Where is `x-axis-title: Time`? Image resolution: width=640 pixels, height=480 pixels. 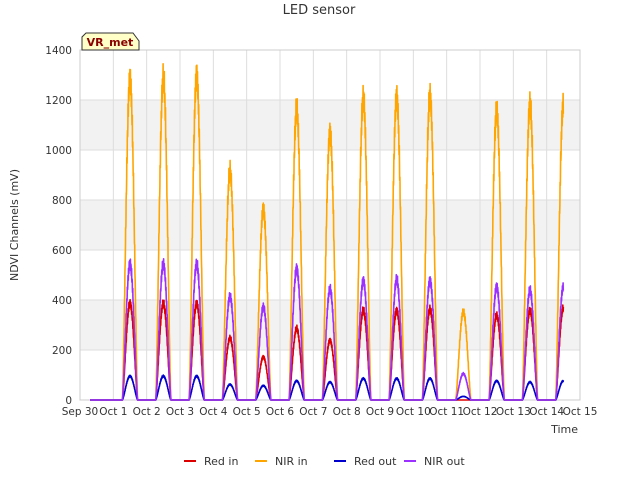 x-axis-title: Time is located at coordinates (564, 429).